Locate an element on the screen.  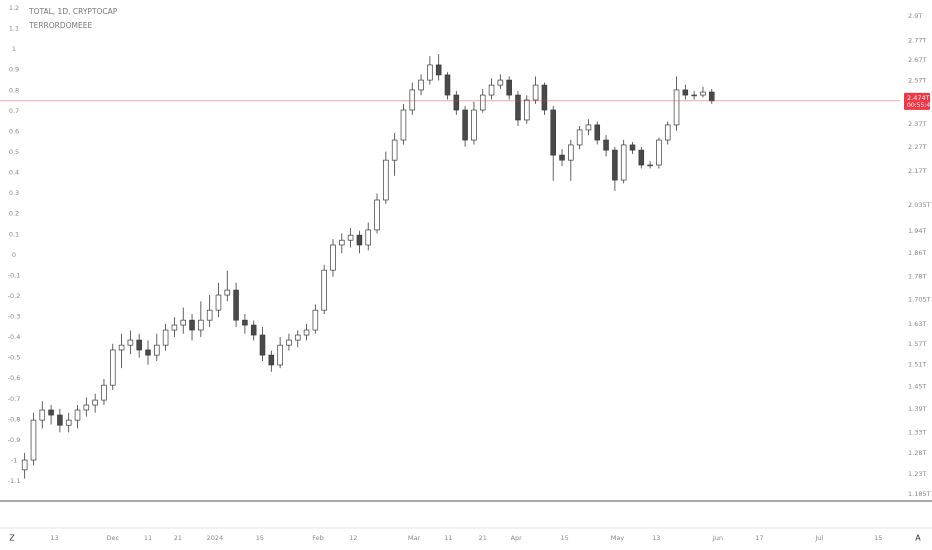
y2-tick-label: 1.33T is located at coordinates (917, 432).